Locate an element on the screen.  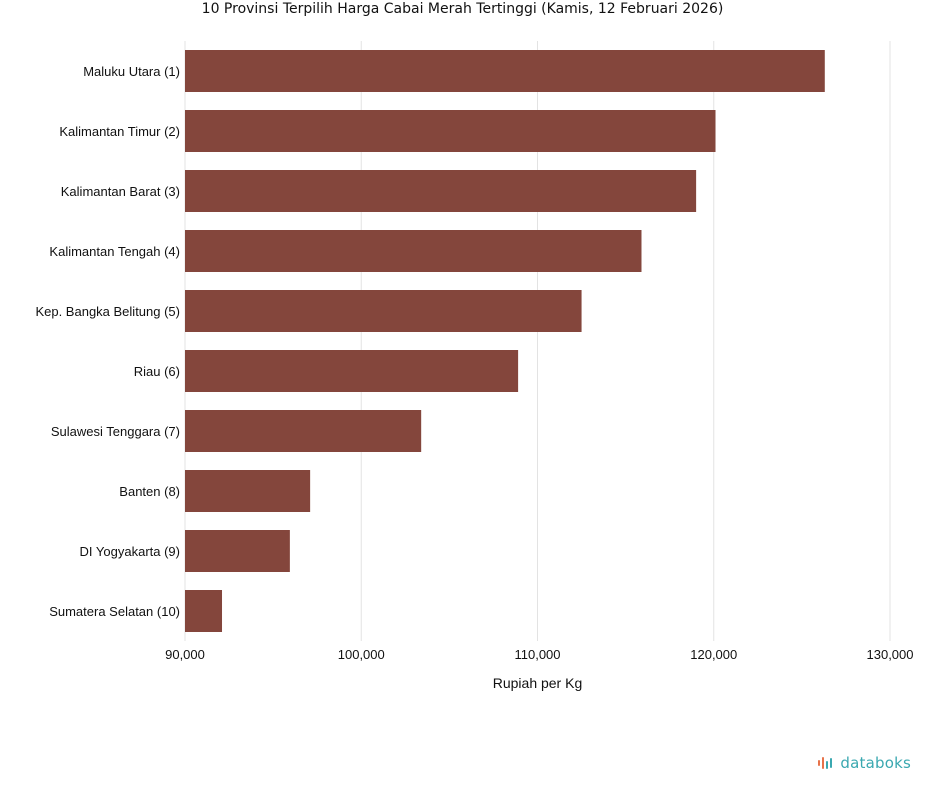
category-label: DI Yogyakarta (9) is located at coordinates (130, 551).